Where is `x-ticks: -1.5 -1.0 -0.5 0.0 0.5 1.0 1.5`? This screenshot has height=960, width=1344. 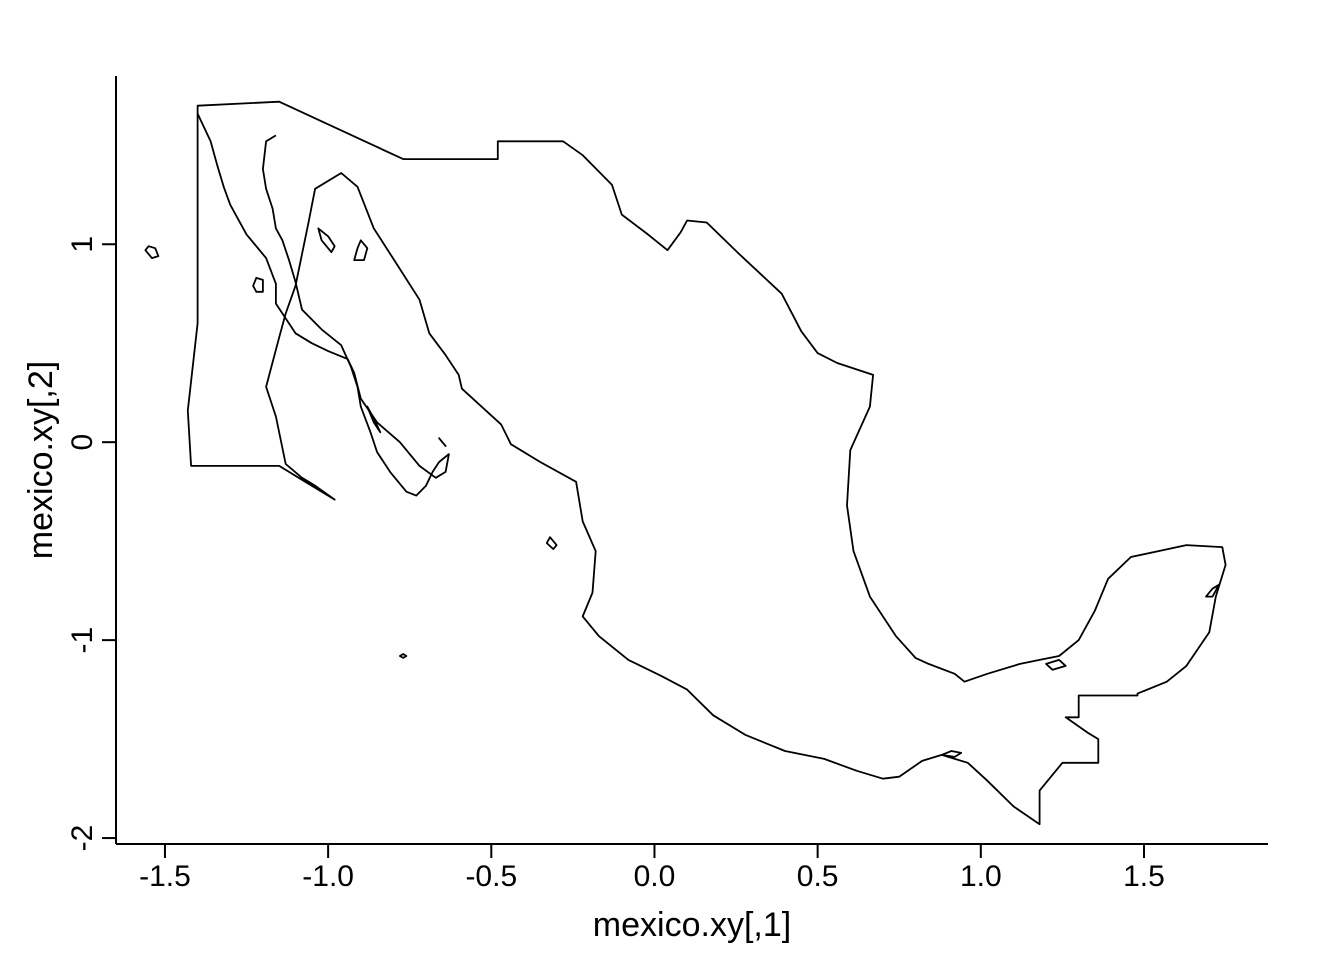 x-ticks: -1.5 -1.0 -0.5 0.0 0.5 1.0 1.5 is located at coordinates (652, 868).